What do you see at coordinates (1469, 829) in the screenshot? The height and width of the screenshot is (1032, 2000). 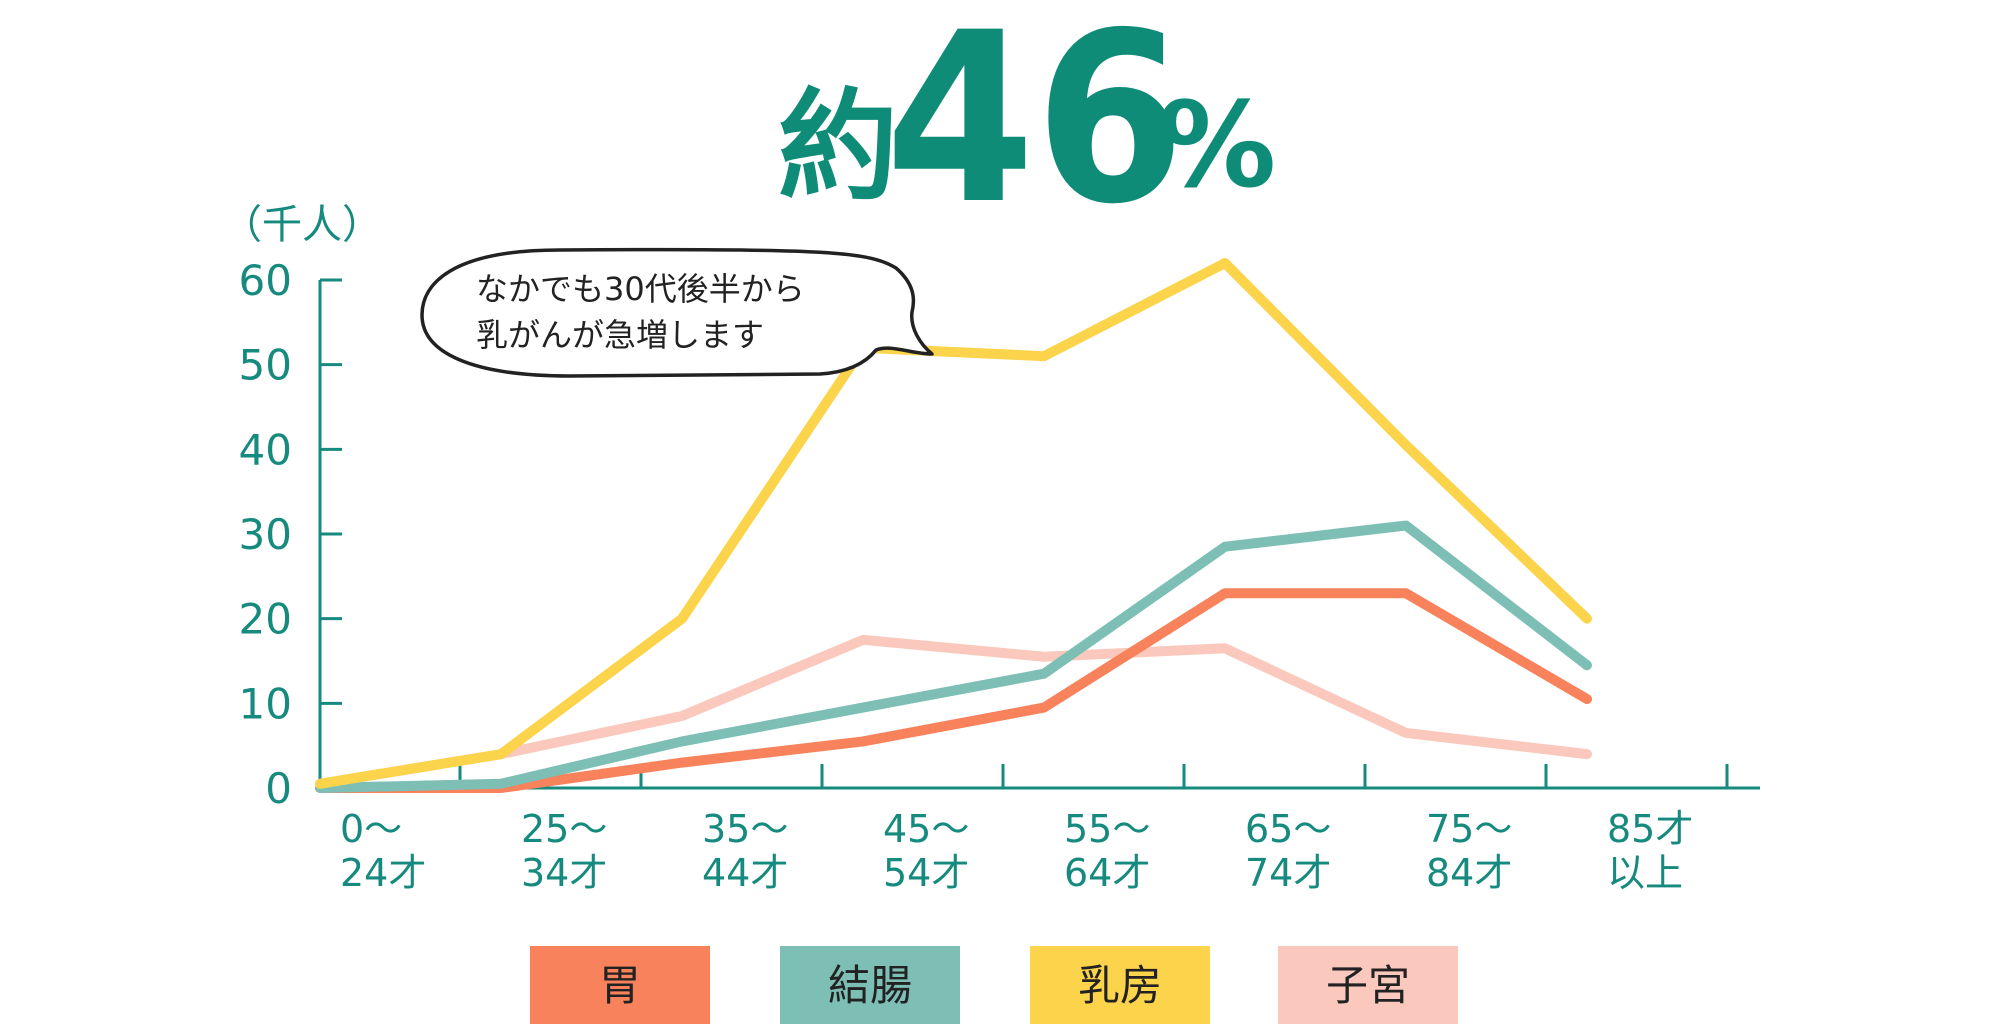 I see `x-tick-label-line1: 75〜` at bounding box center [1469, 829].